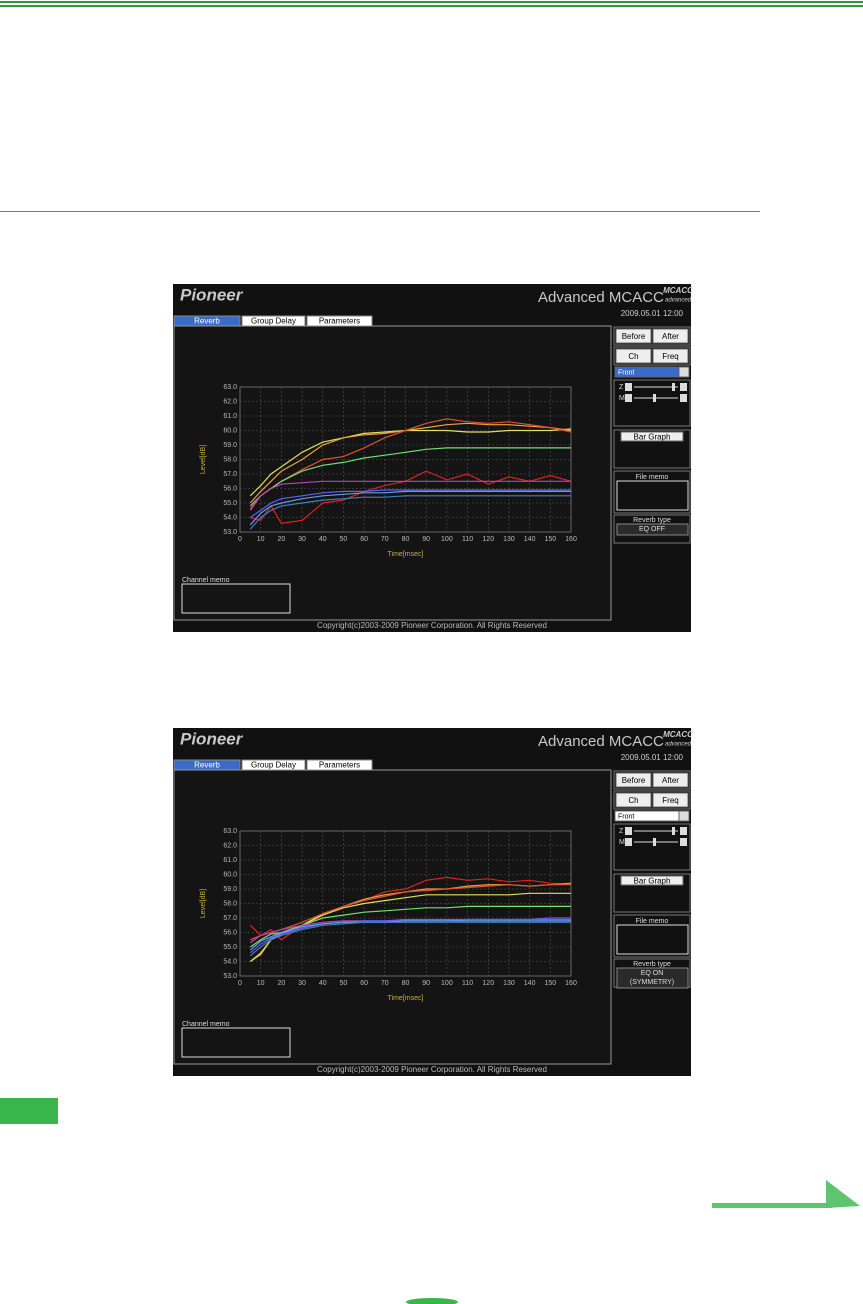 This screenshot has height=1304, width=863. What do you see at coordinates (571, 539) in the screenshot?
I see `x-tick-label: 160` at bounding box center [571, 539].